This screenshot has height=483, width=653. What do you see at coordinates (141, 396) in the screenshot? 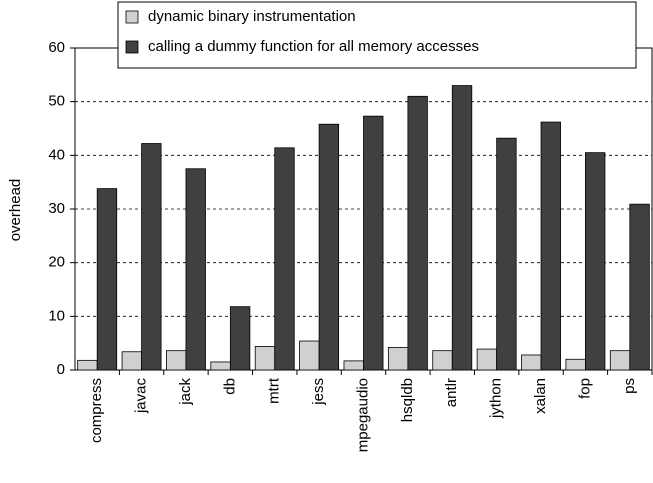
I see `x-tick-label: javac` at bounding box center [141, 396].